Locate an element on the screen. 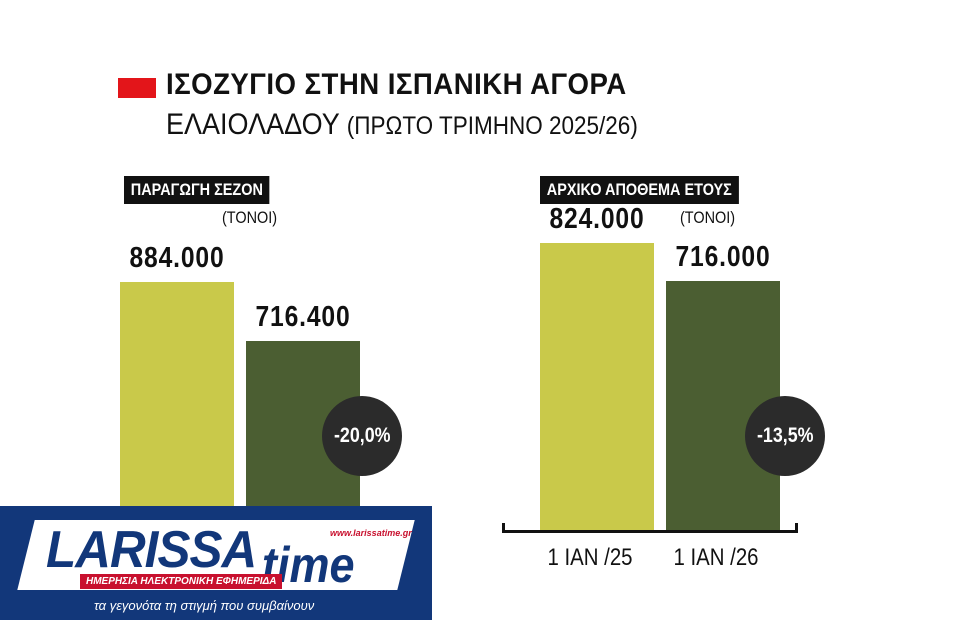 The image size is (960, 620). stock-value-label-1: 824.000 is located at coordinates (597, 219).